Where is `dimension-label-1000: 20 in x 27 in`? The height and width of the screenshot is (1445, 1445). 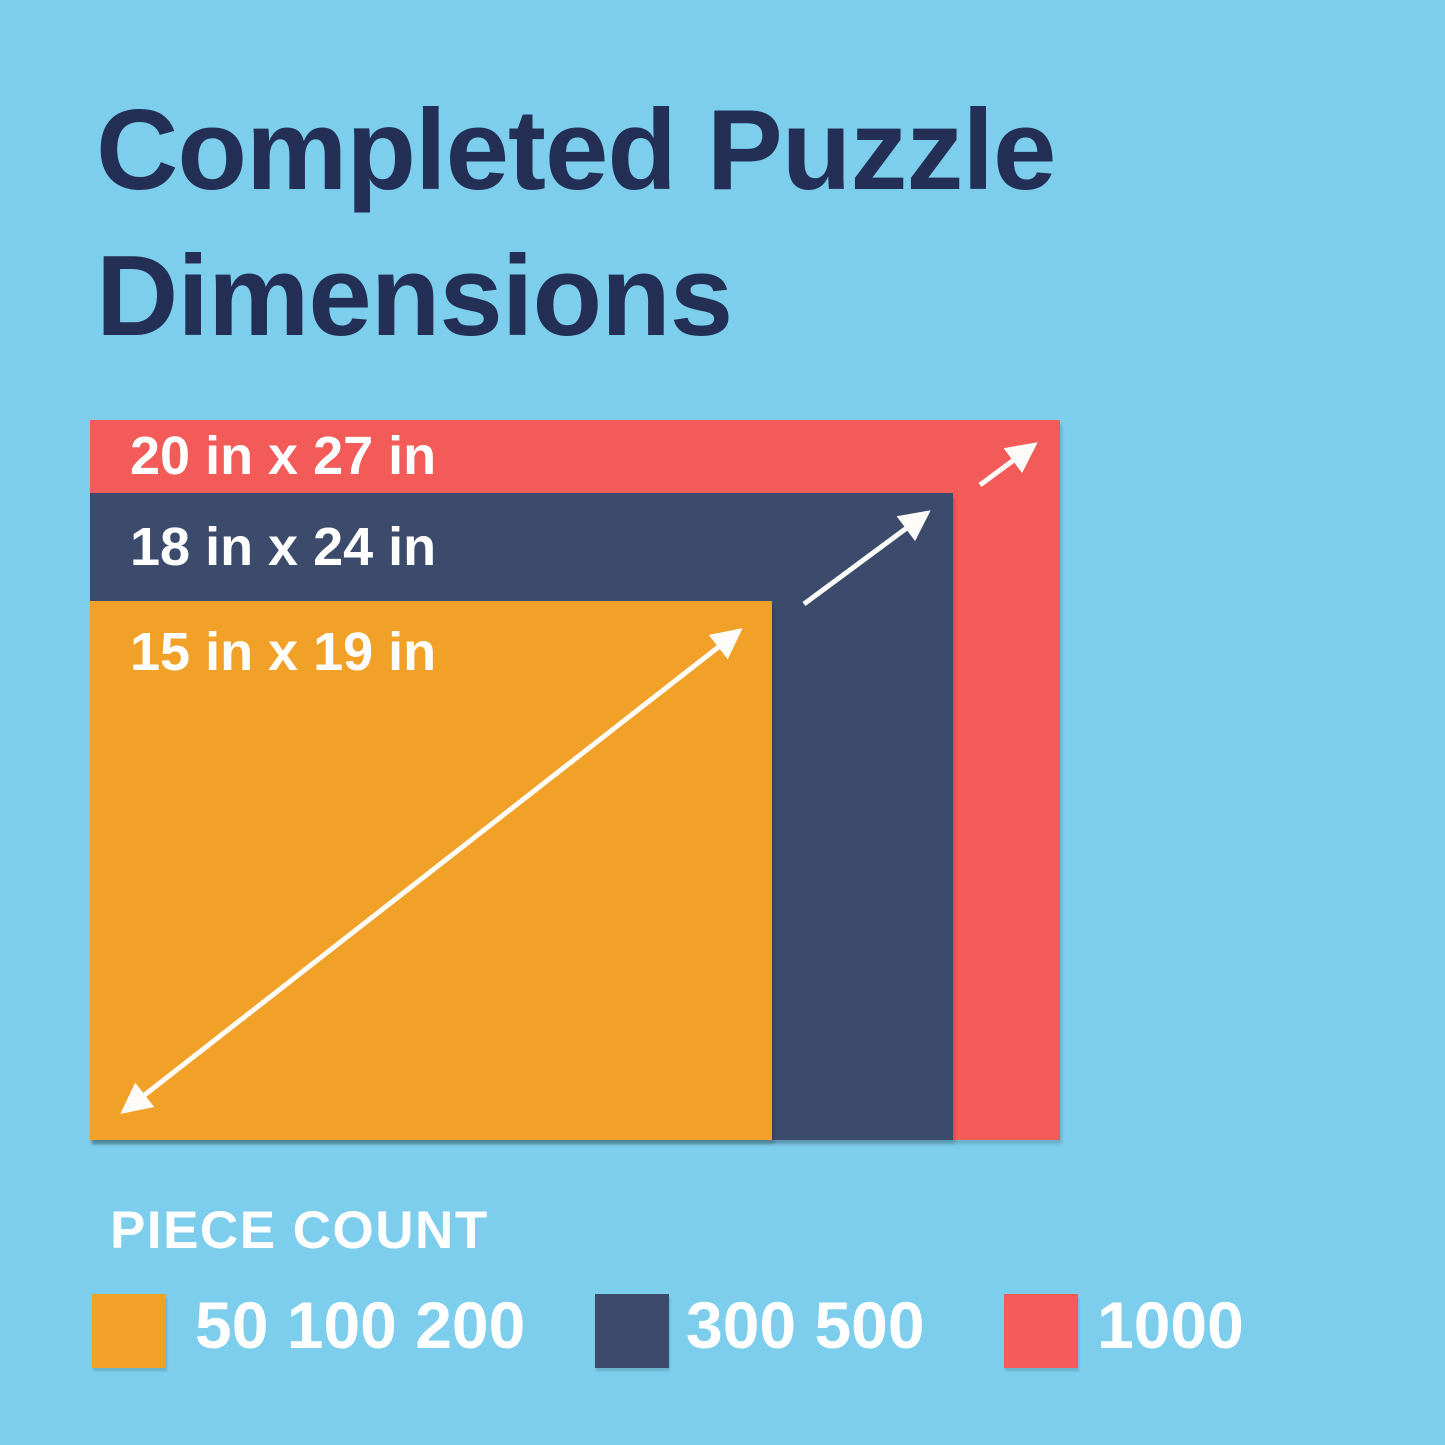 dimension-label-1000: 20 in x 27 in is located at coordinates (283, 456).